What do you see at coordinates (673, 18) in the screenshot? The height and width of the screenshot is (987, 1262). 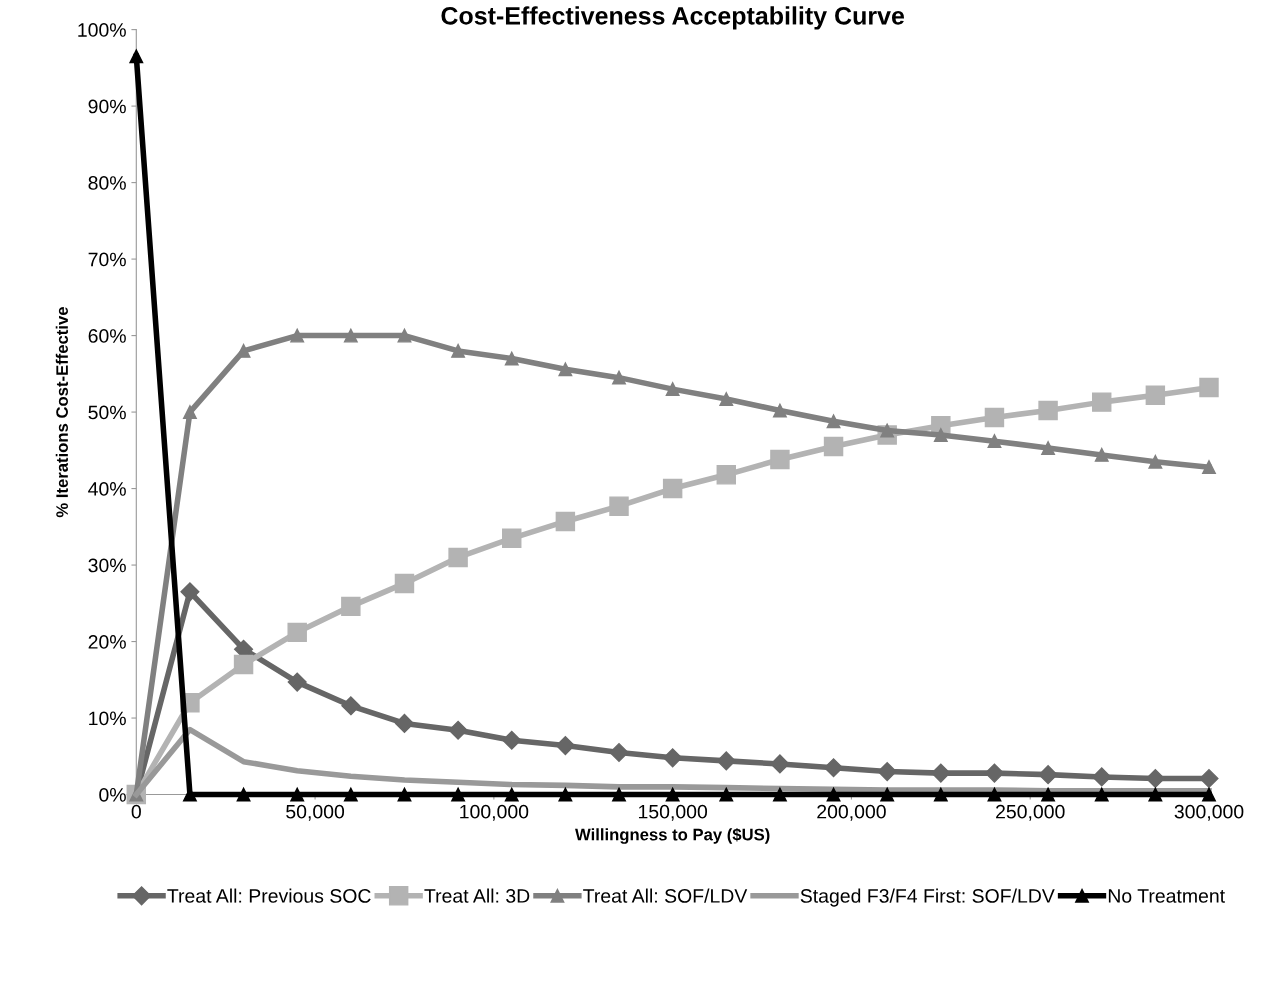 I see `chart-title: Cost-Effectiveness Acceptability Curve` at bounding box center [673, 18].